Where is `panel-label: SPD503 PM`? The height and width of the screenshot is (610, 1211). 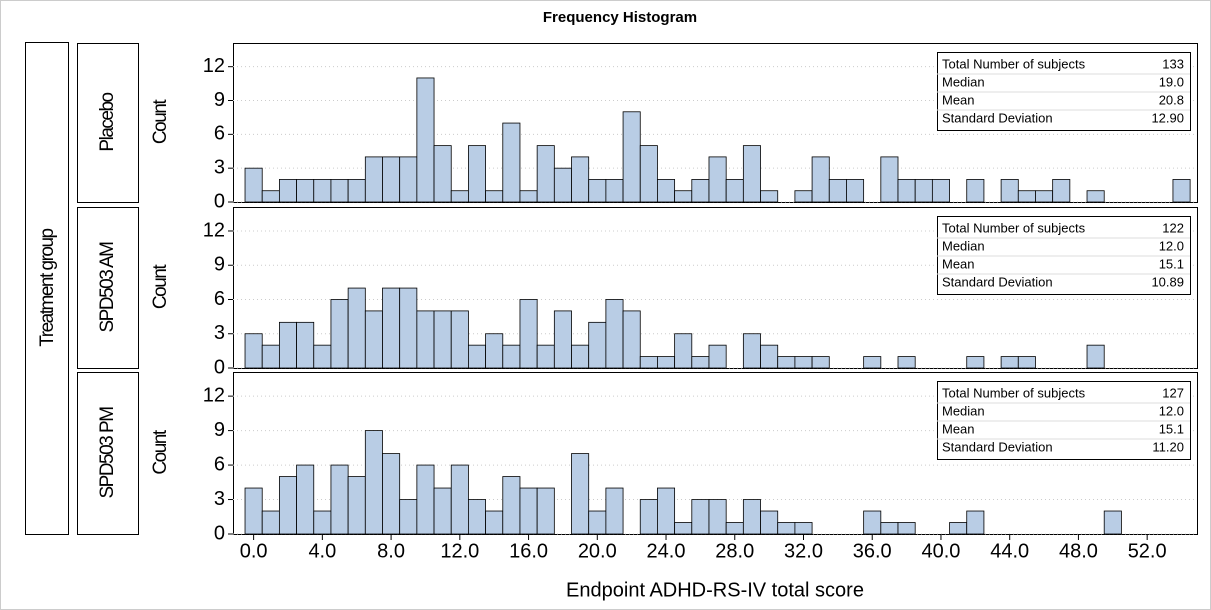
panel-label: SPD503 PM is located at coordinates (107, 453).